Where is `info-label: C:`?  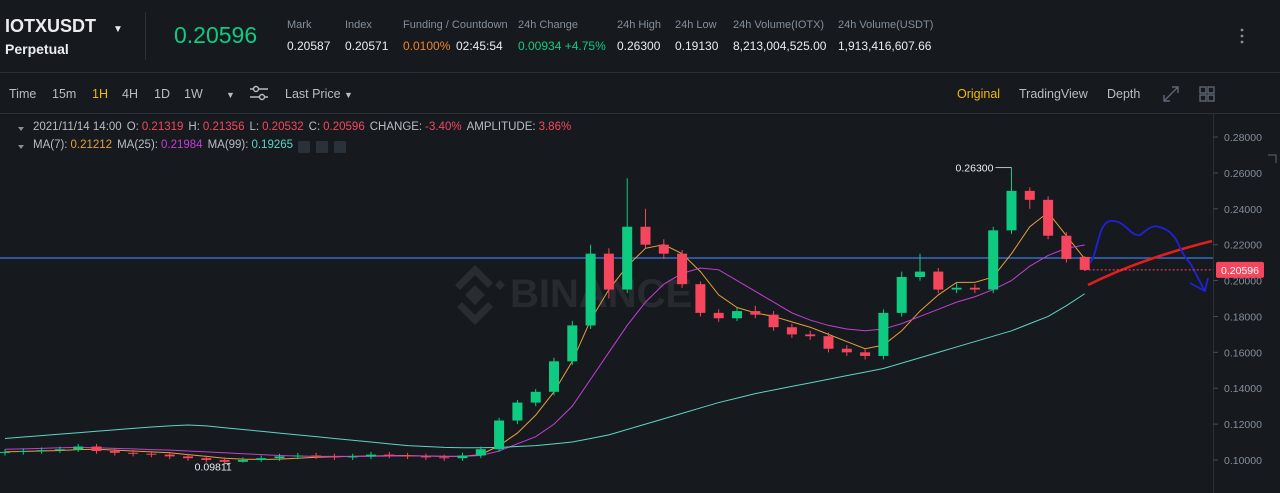 info-label: C: is located at coordinates (315, 127).